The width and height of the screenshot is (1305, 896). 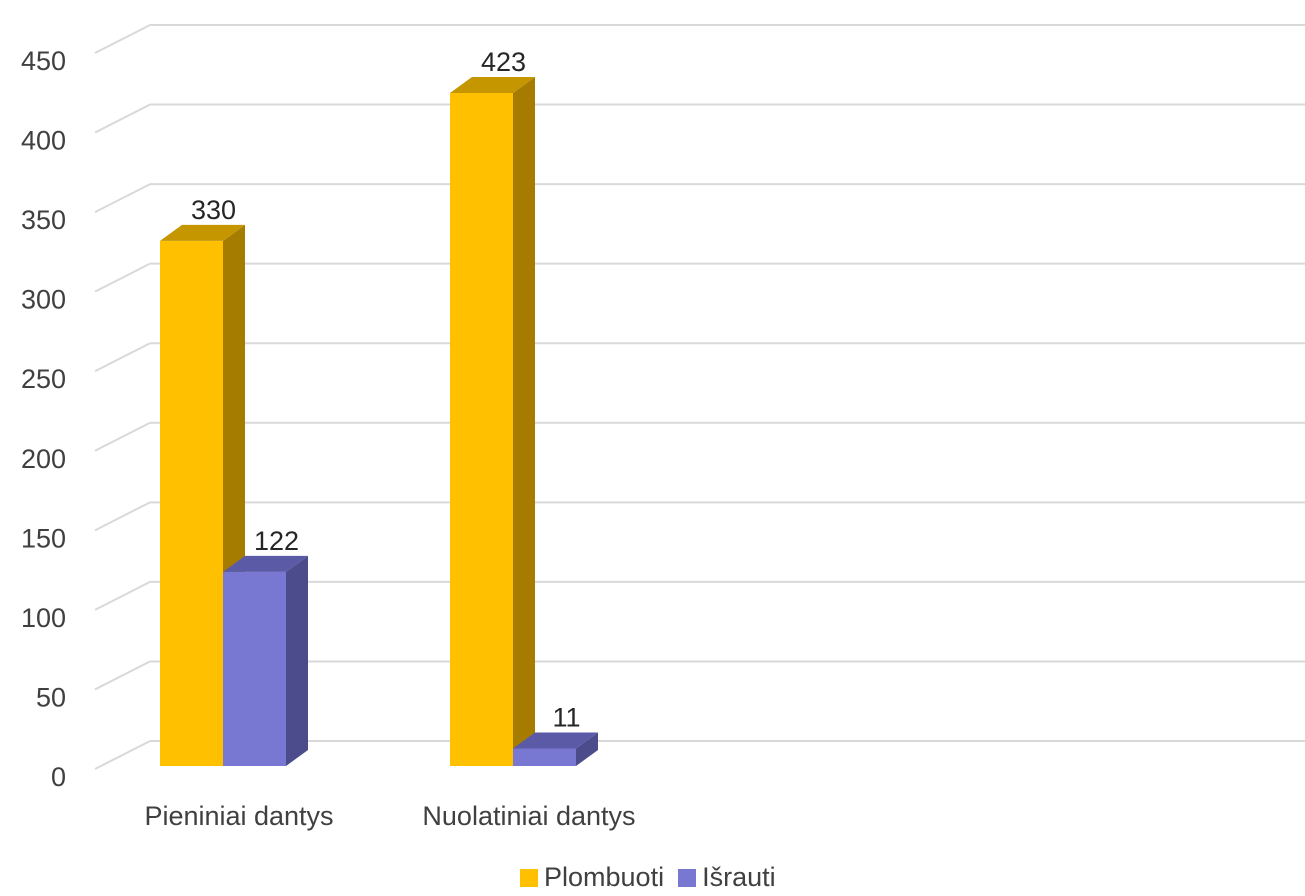 I want to click on data-label-israuti-nuolatiniai-dantys: 11, so click(x=566, y=717).